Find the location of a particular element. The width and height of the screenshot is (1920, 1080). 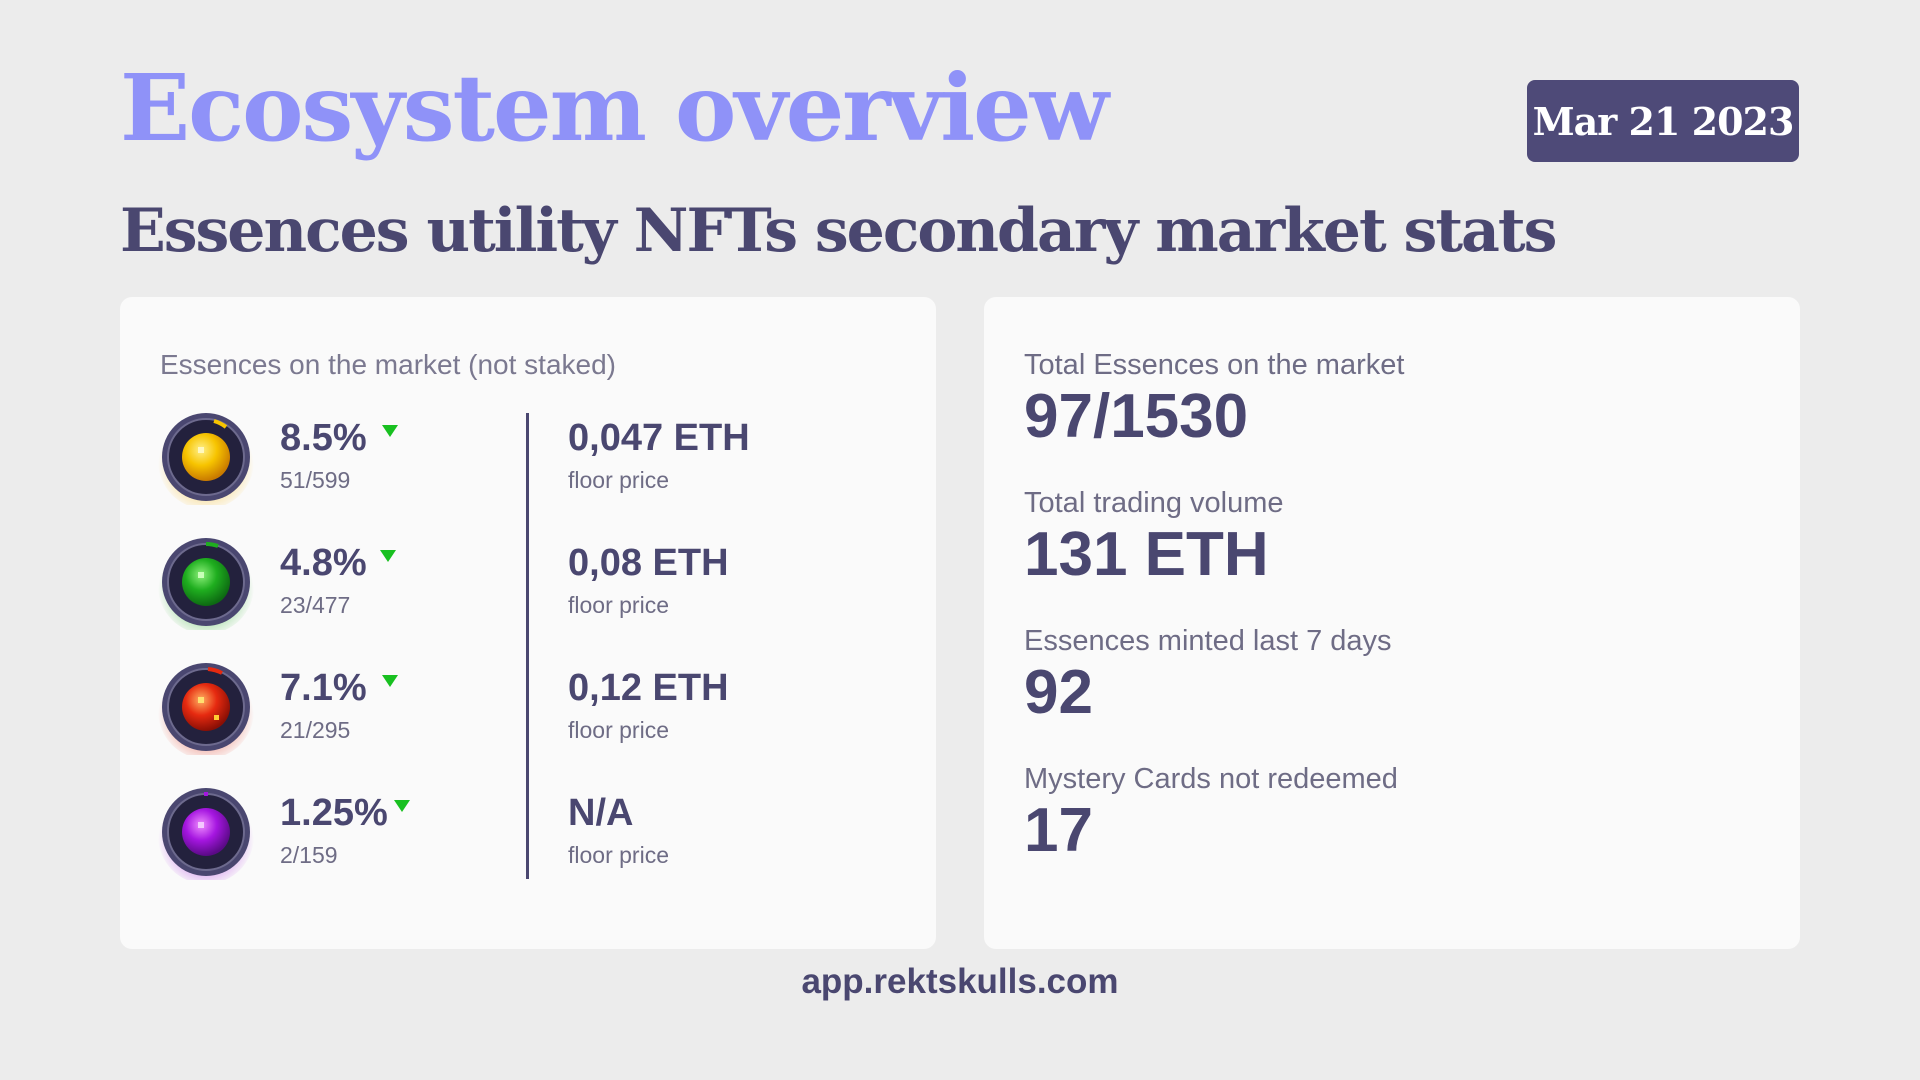

essence-row-yellow: 8.5% 51/599 0,047 ETH floor price is located at coordinates (528, 459).